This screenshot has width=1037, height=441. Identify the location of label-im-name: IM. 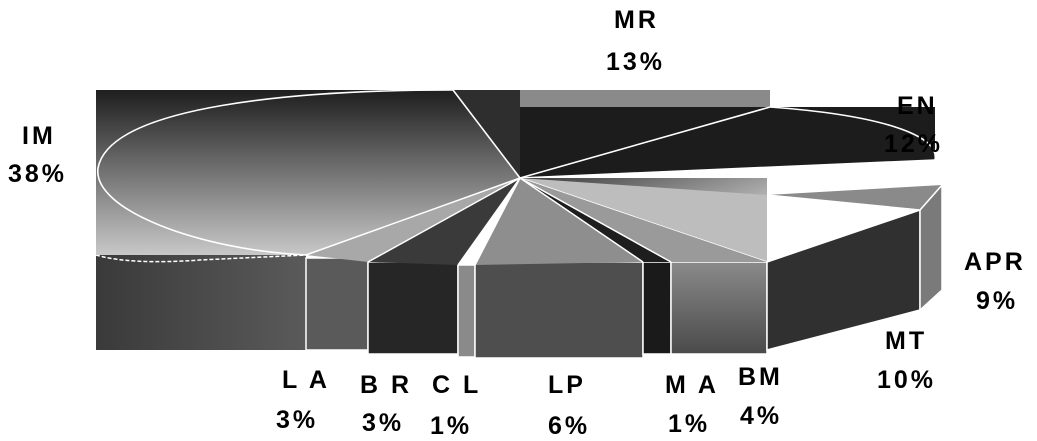
(39, 136).